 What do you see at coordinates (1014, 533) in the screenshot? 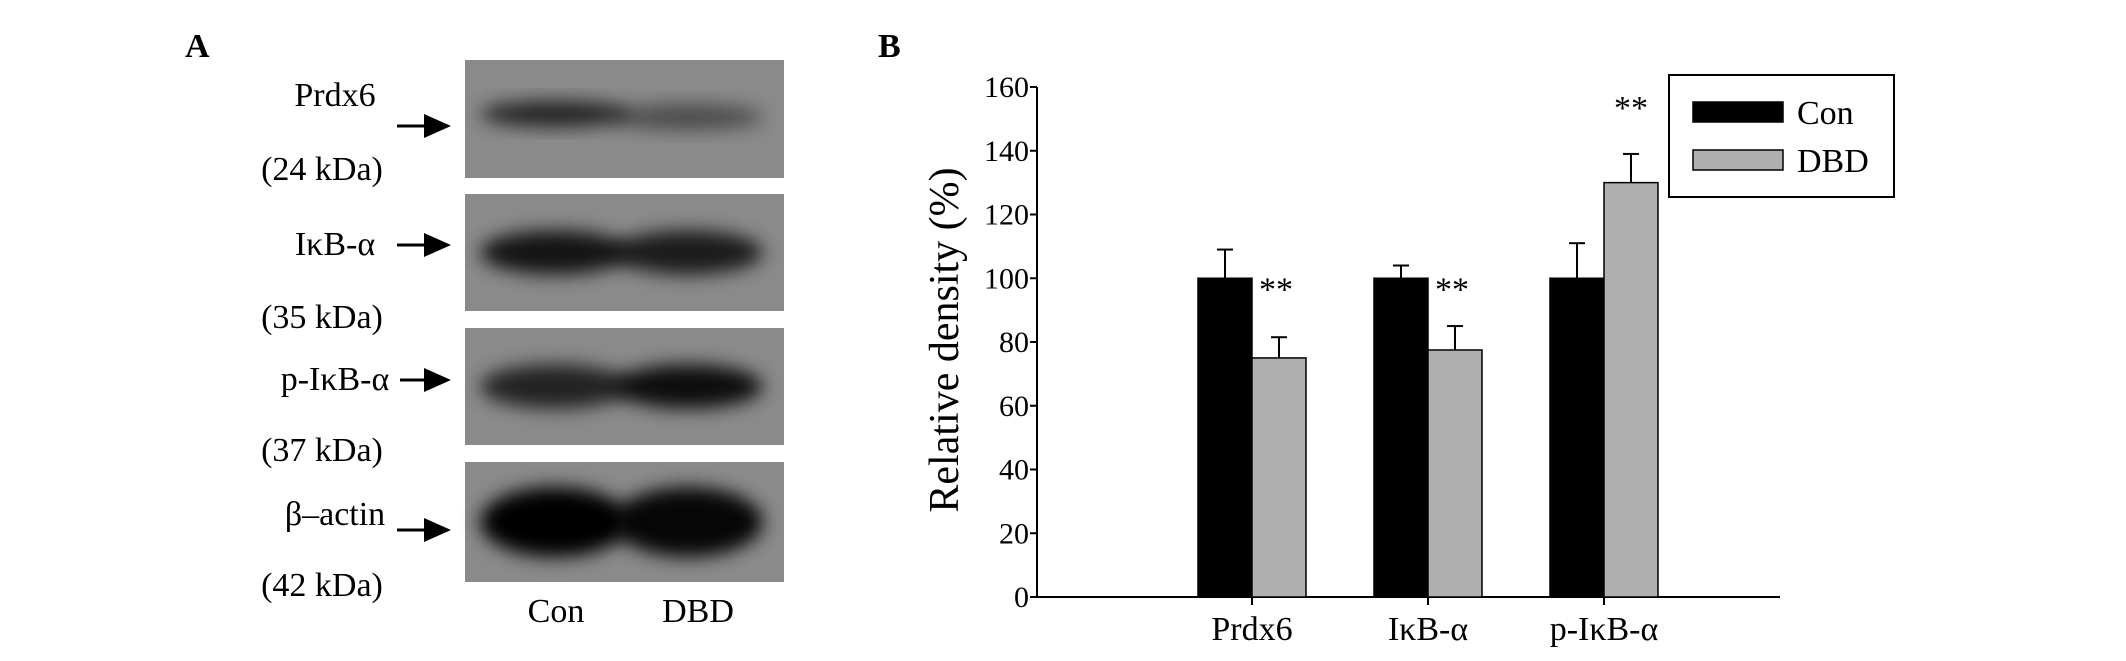
I see `y-tick-label: 20` at bounding box center [1014, 533].